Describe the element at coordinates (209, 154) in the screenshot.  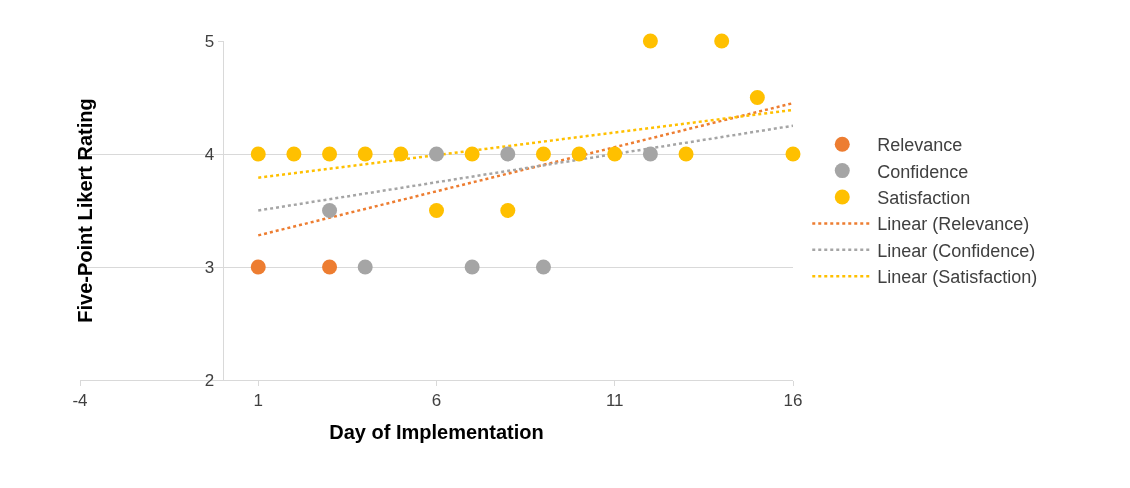
I see `y-tick-label: 4` at that location.